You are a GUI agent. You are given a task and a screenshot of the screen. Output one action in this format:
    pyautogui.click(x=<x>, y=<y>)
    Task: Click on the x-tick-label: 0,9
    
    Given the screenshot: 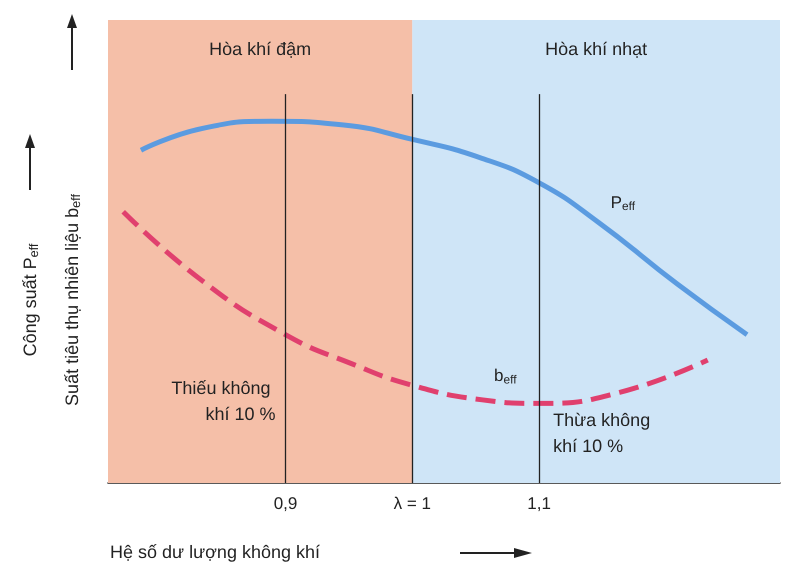 What is the action you would take?
    pyautogui.click(x=286, y=503)
    